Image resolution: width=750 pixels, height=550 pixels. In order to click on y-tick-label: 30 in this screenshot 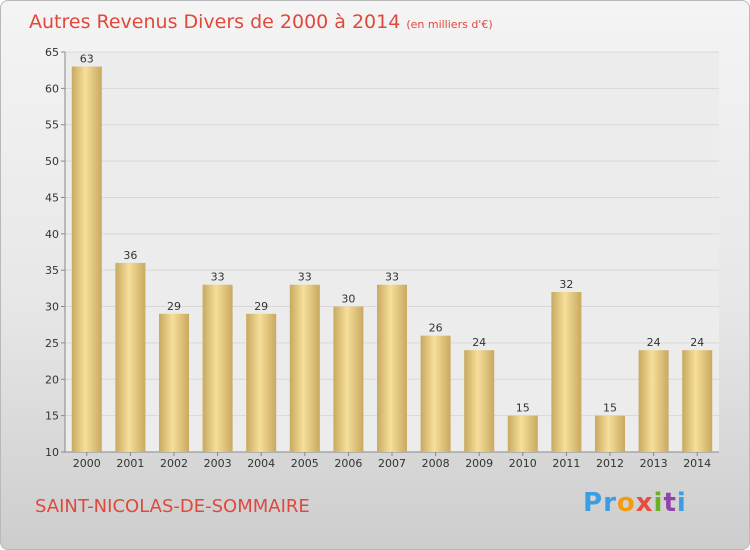, I will do `click(52, 307)`.